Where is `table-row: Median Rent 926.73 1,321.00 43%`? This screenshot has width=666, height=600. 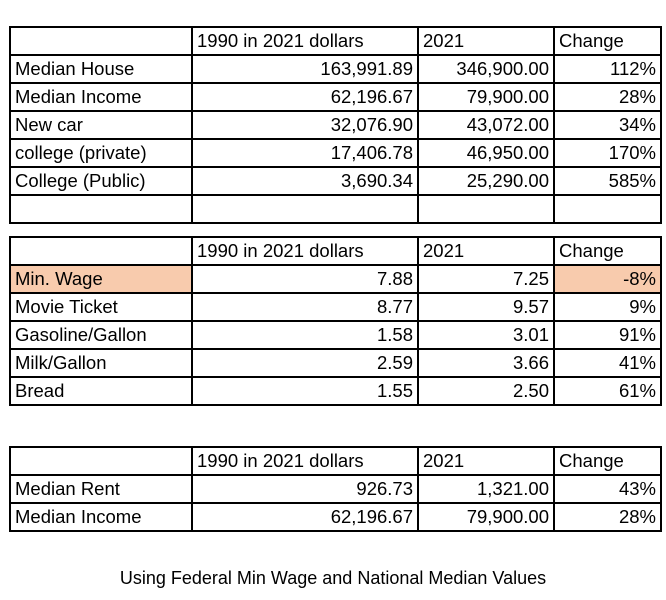 table-row: Median Rent 926.73 1,321.00 43% is located at coordinates (335, 489).